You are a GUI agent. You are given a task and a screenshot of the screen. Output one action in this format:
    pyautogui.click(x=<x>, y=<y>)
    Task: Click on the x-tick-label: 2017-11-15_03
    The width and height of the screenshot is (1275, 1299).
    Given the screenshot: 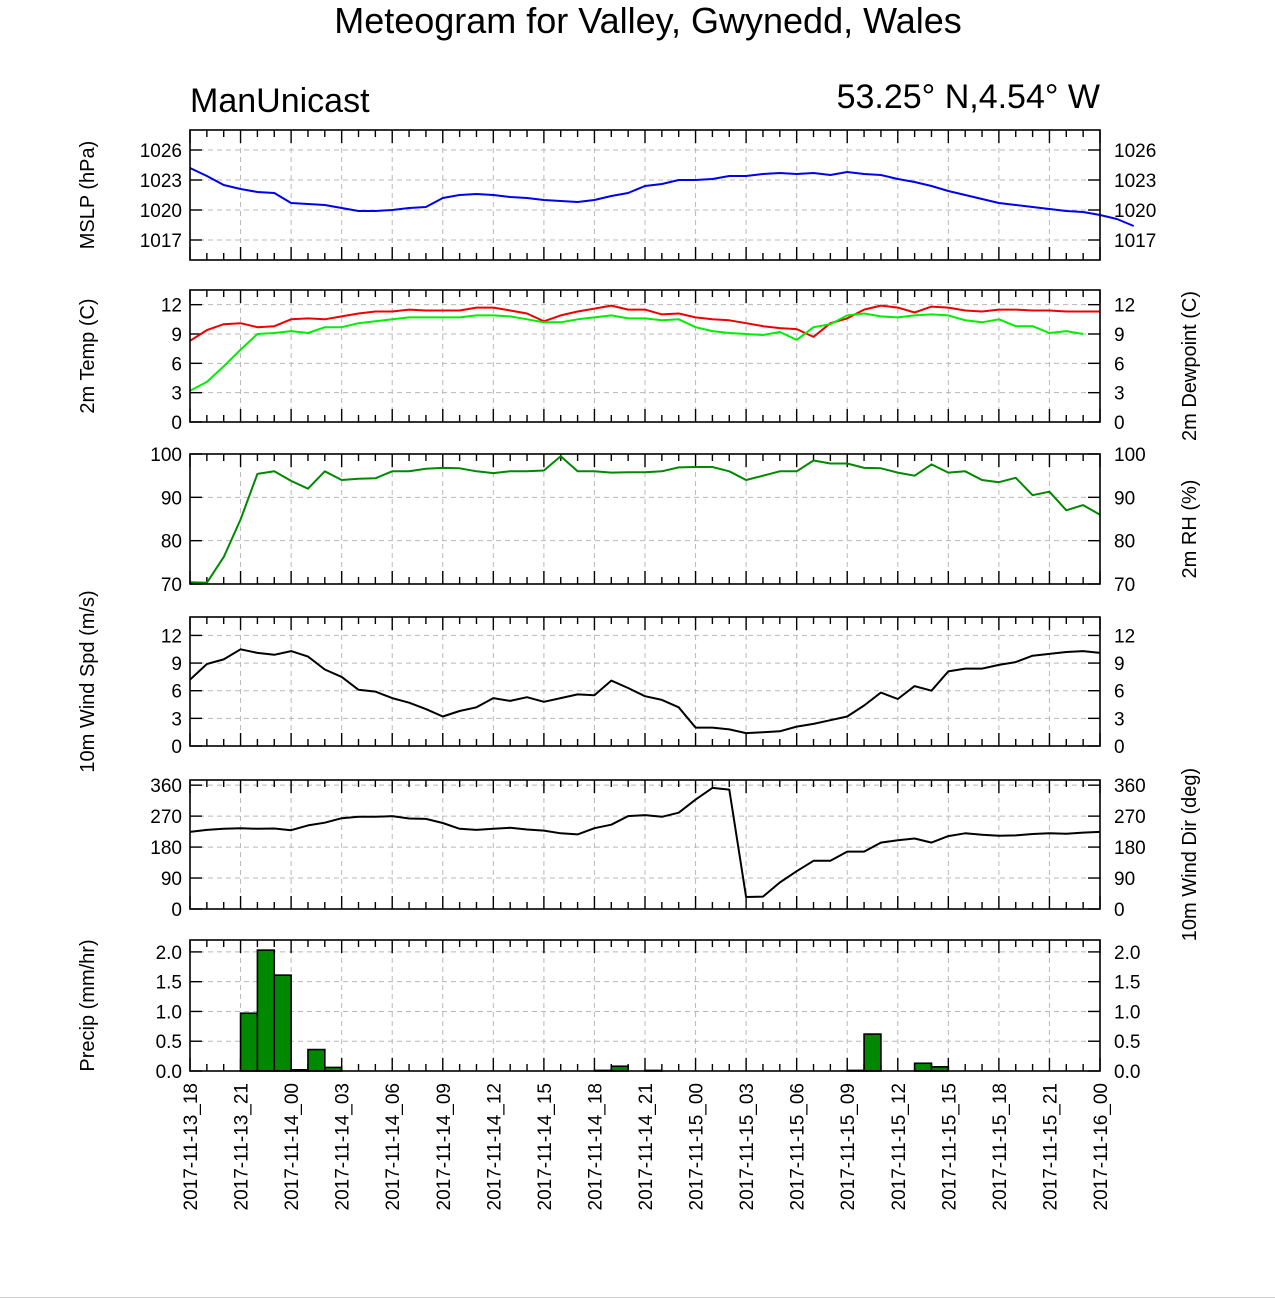 What is the action you would take?
    pyautogui.click(x=747, y=1146)
    